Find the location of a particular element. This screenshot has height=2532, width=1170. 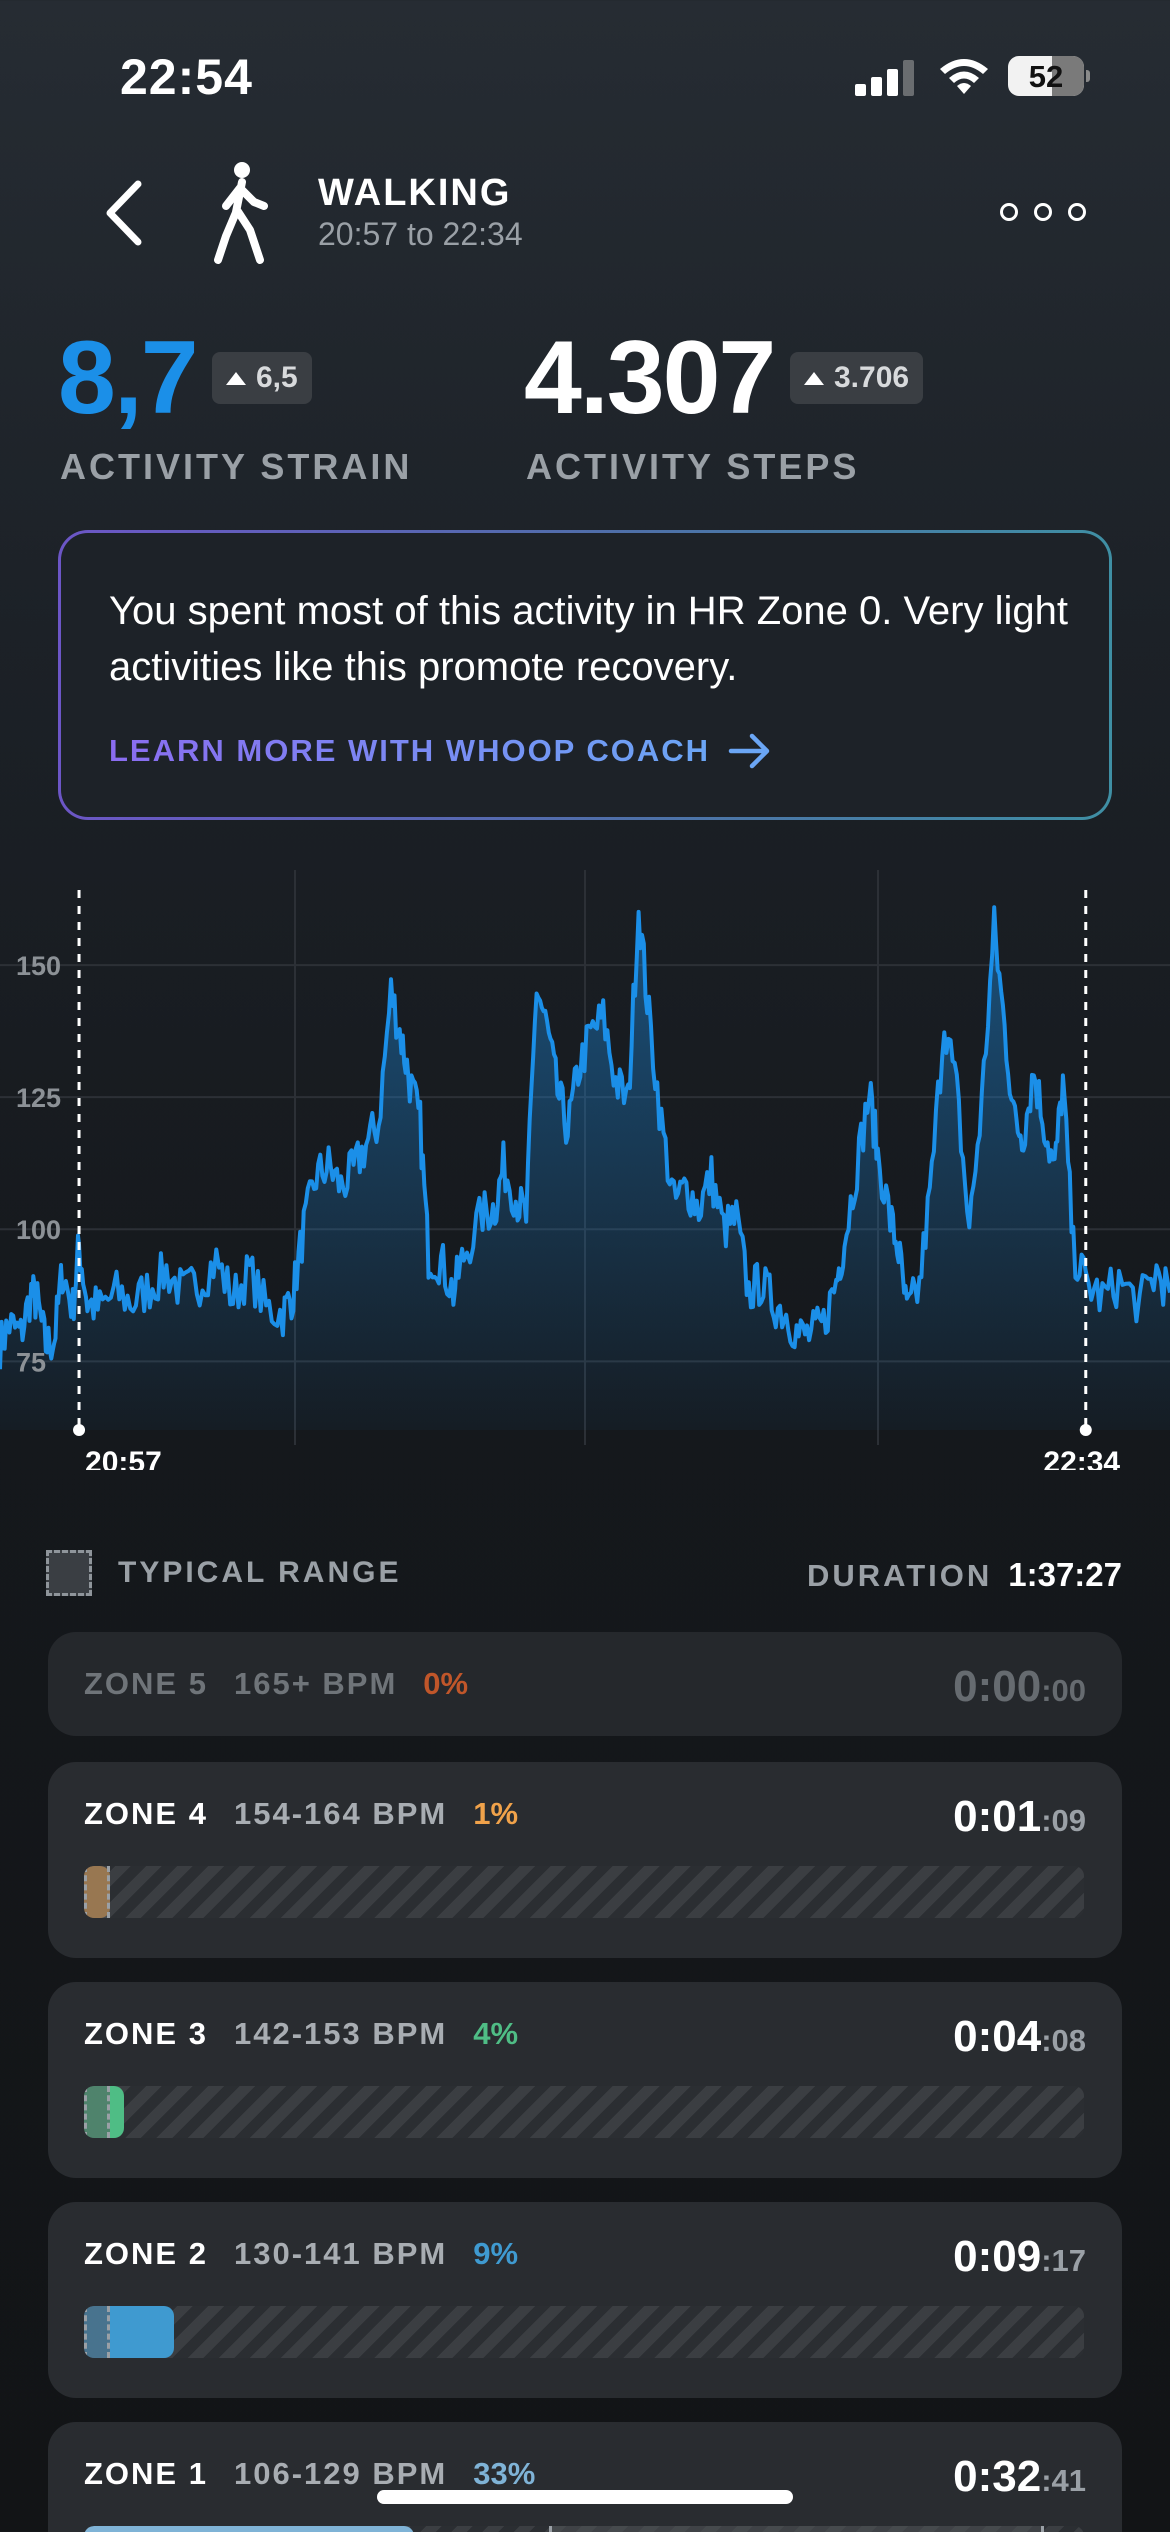

zone-name: ZONE 2 is located at coordinates (146, 2253).